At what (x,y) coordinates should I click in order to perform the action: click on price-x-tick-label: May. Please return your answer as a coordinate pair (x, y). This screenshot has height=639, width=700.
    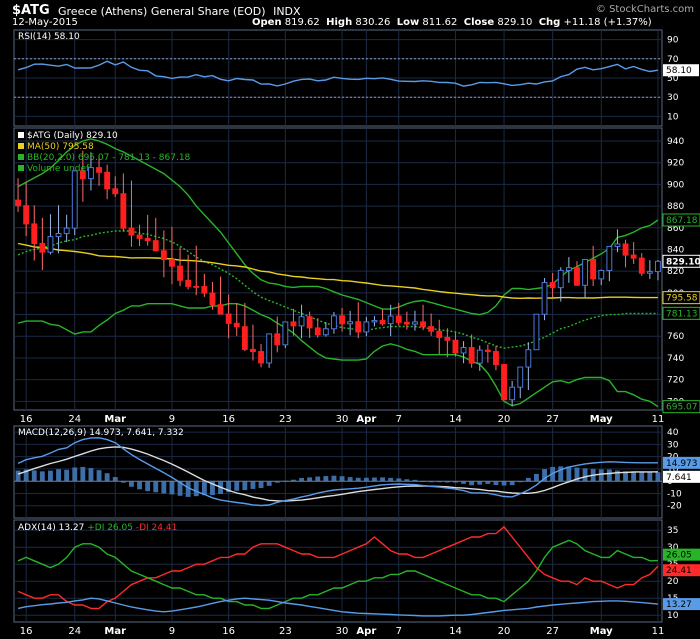
    Looking at the image, I should click on (601, 419).